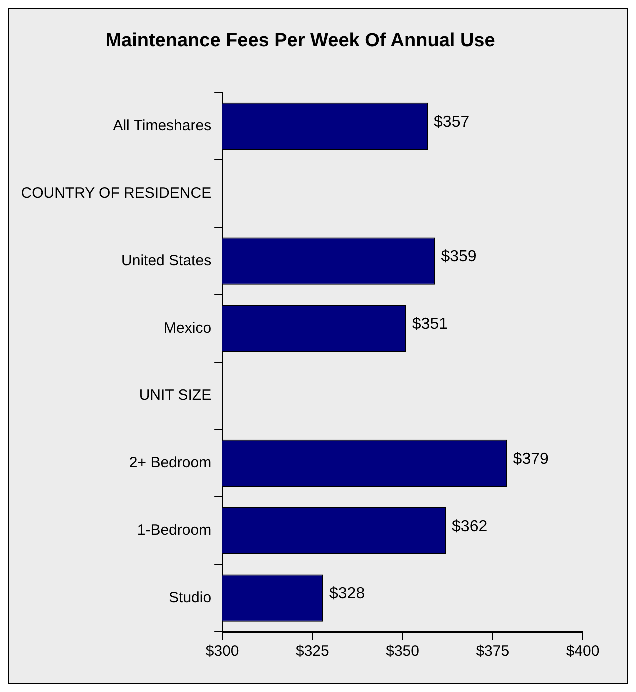 The height and width of the screenshot is (692, 636). What do you see at coordinates (162, 126) in the screenshot?
I see `y-tick-label: All Timeshares` at bounding box center [162, 126].